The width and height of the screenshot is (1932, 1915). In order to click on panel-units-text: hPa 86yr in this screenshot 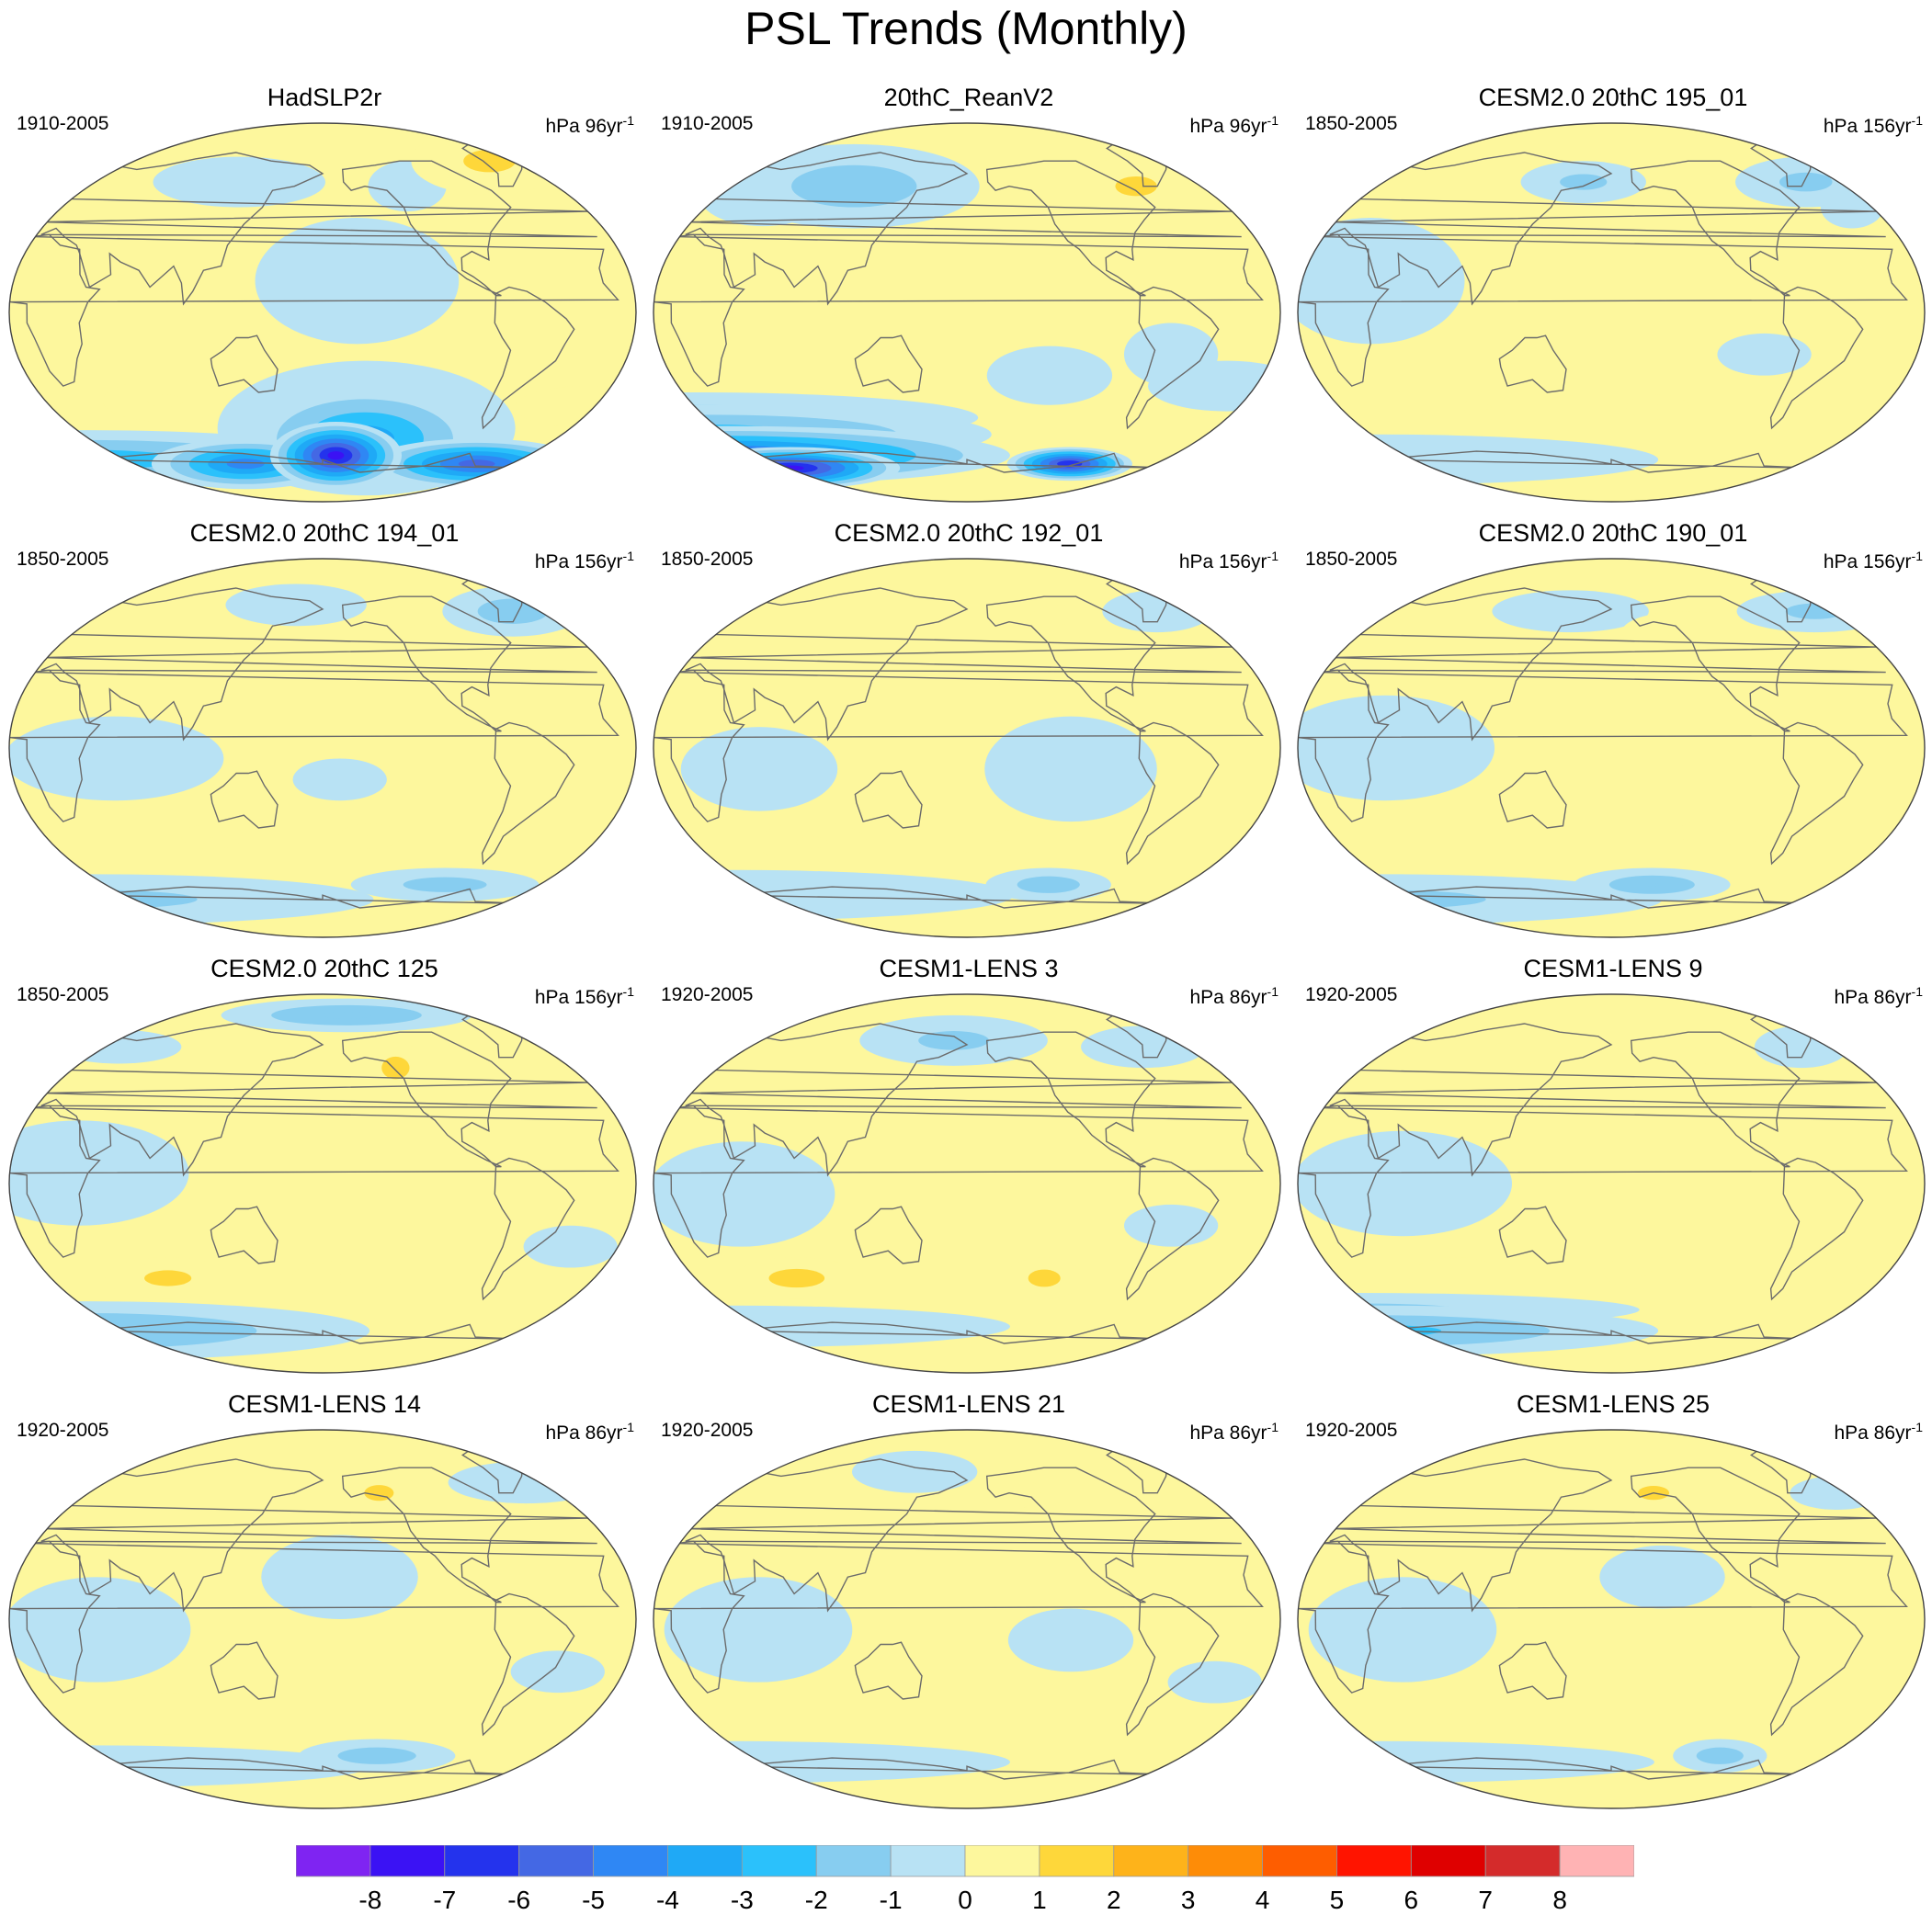, I will do `click(1228, 998)`.